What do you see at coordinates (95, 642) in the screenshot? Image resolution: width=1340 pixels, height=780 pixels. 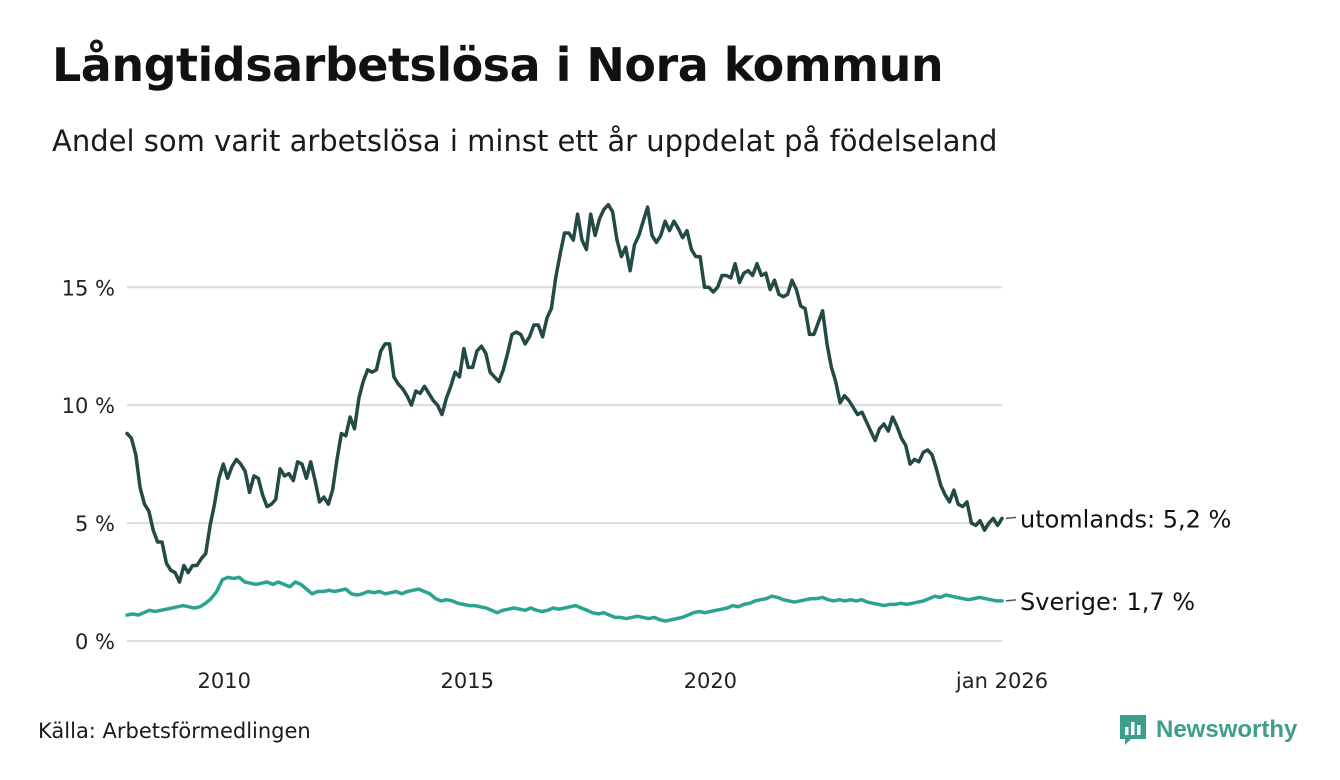 I see `y-tick-label: 0 %` at bounding box center [95, 642].